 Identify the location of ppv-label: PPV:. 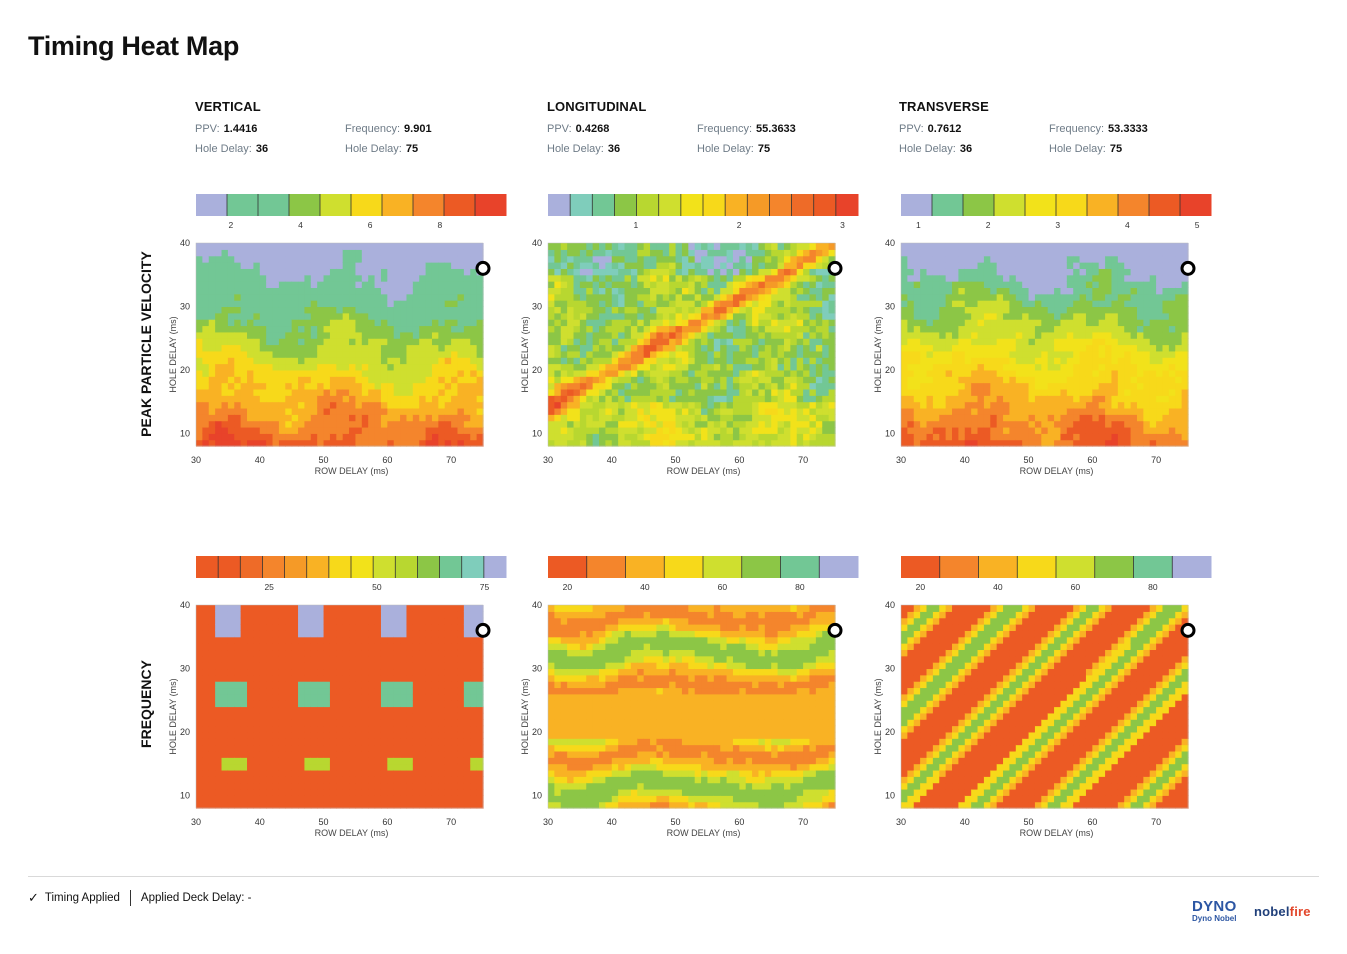
(207, 129).